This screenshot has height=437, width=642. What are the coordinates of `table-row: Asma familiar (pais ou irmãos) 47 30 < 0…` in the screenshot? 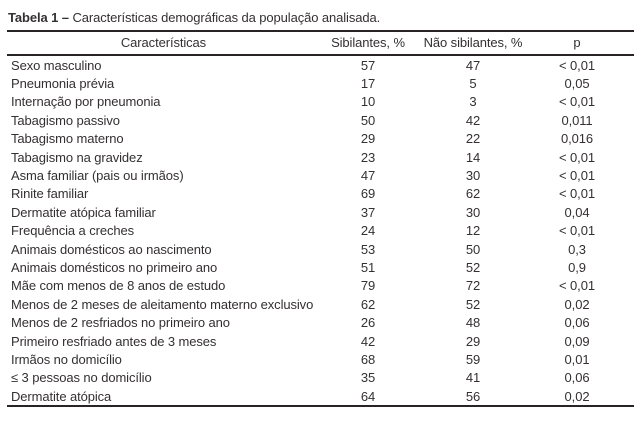 It's located at (320, 175).